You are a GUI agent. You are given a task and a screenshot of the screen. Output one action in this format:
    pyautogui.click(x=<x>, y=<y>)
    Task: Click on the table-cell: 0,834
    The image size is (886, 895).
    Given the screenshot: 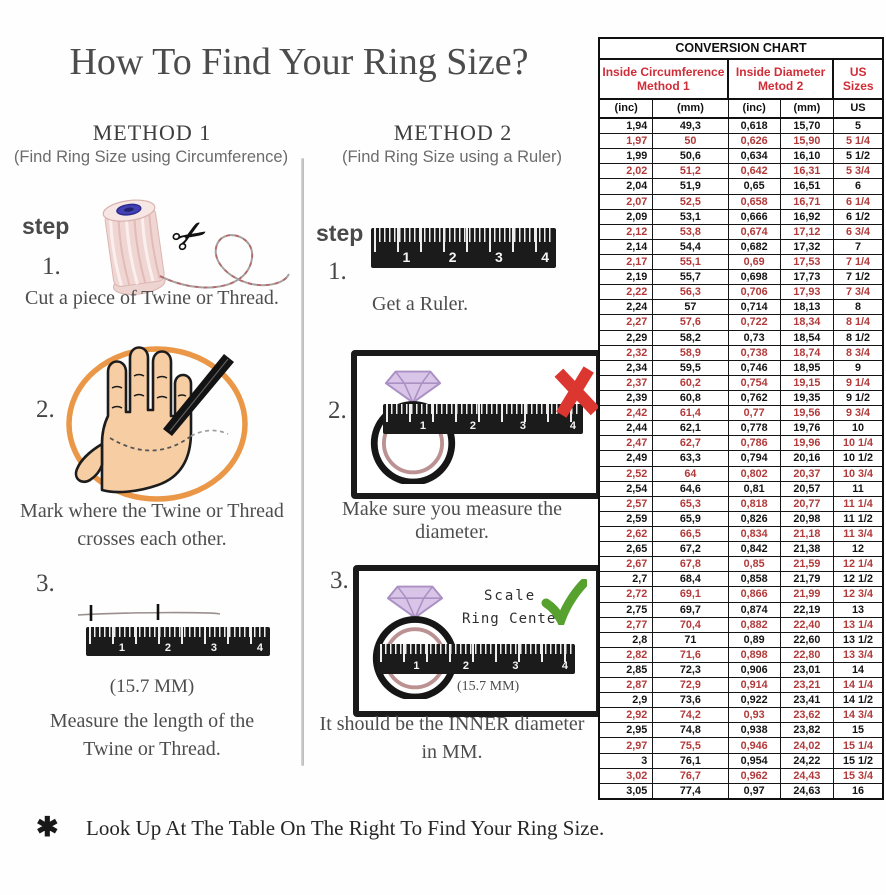 What is the action you would take?
    pyautogui.click(x=755, y=534)
    